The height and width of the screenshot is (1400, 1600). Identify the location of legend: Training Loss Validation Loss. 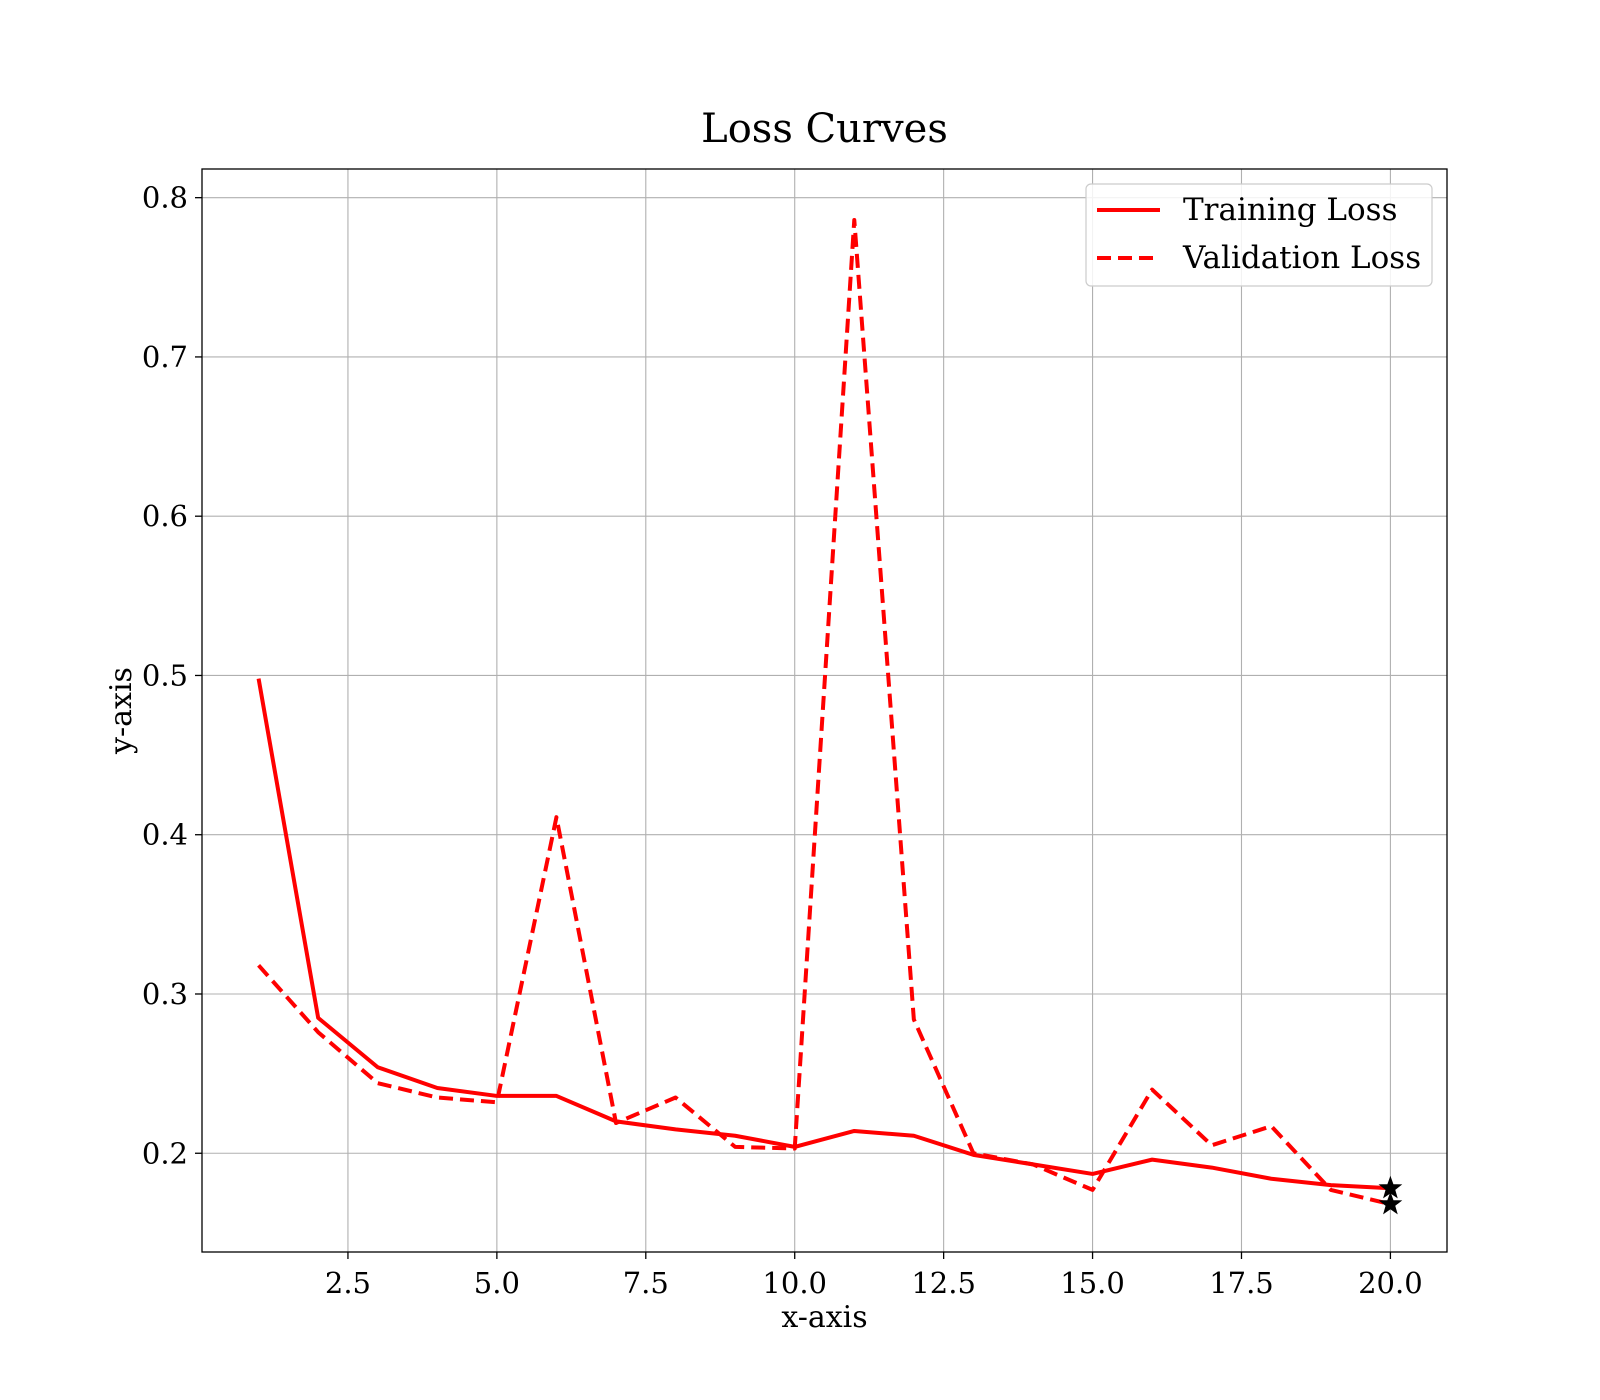
(1259, 235).